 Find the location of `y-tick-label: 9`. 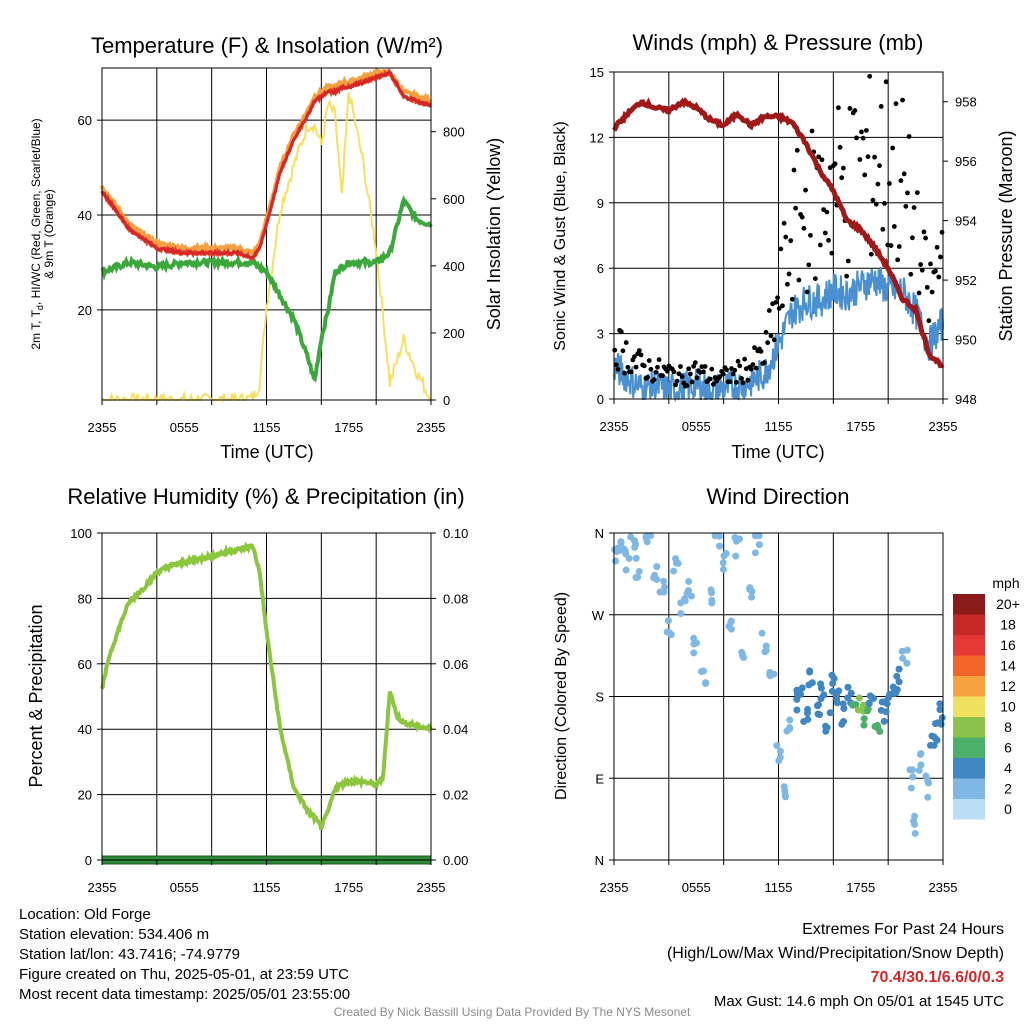

y-tick-label: 9 is located at coordinates (600, 203).